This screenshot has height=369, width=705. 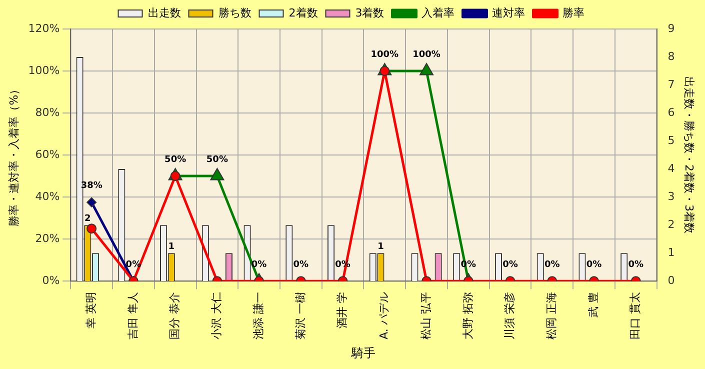 What do you see at coordinates (369, 13) in the screenshot?
I see `legend-label: 3着数` at bounding box center [369, 13].